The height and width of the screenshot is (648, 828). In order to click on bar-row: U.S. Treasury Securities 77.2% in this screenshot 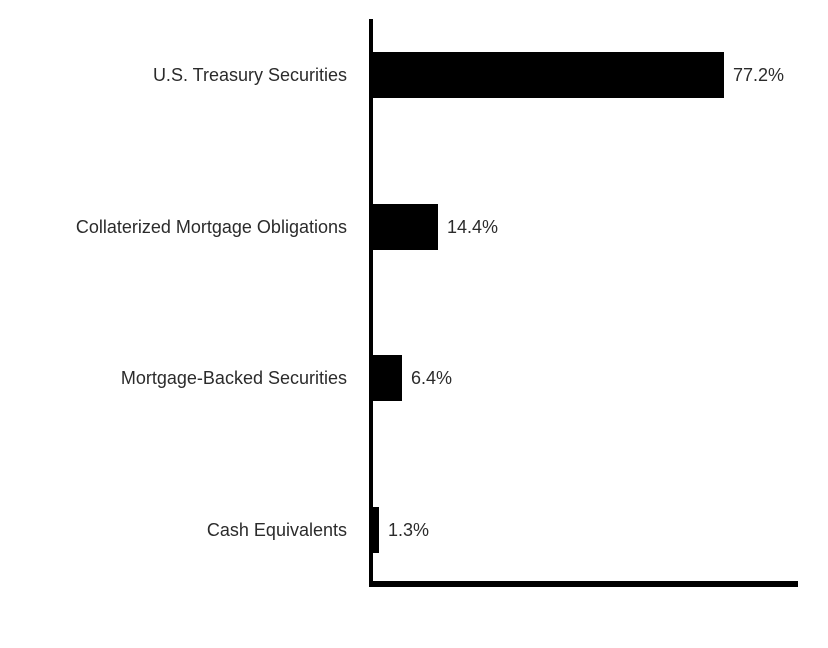, I will do `click(414, 75)`.